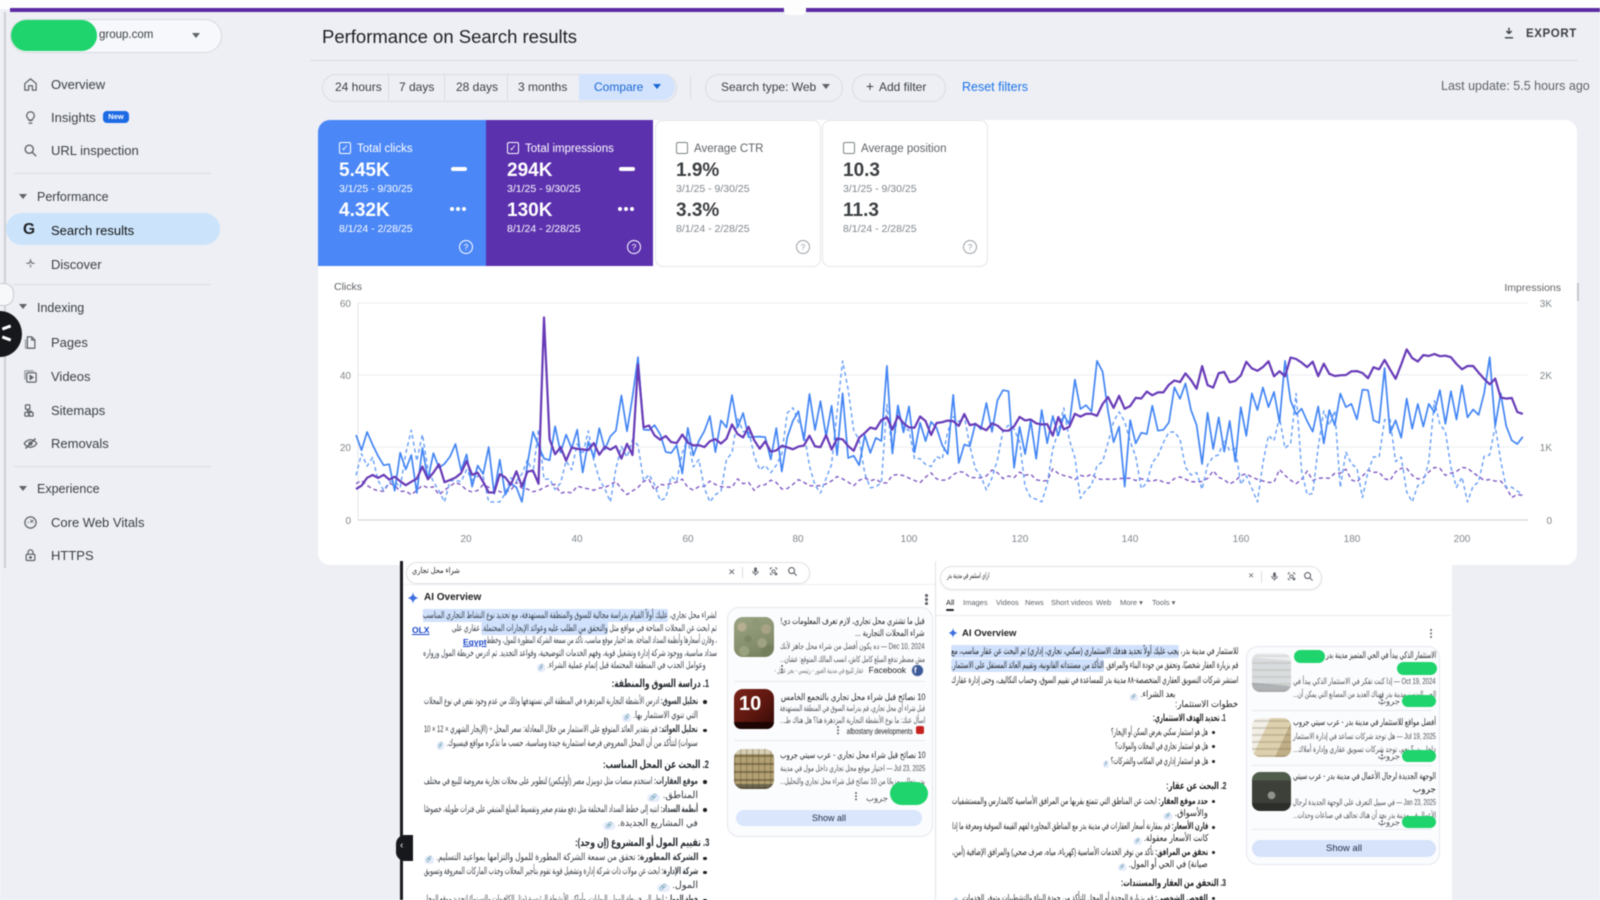  What do you see at coordinates (1546, 376) in the screenshot?
I see `svg-text: 2K` at bounding box center [1546, 376].